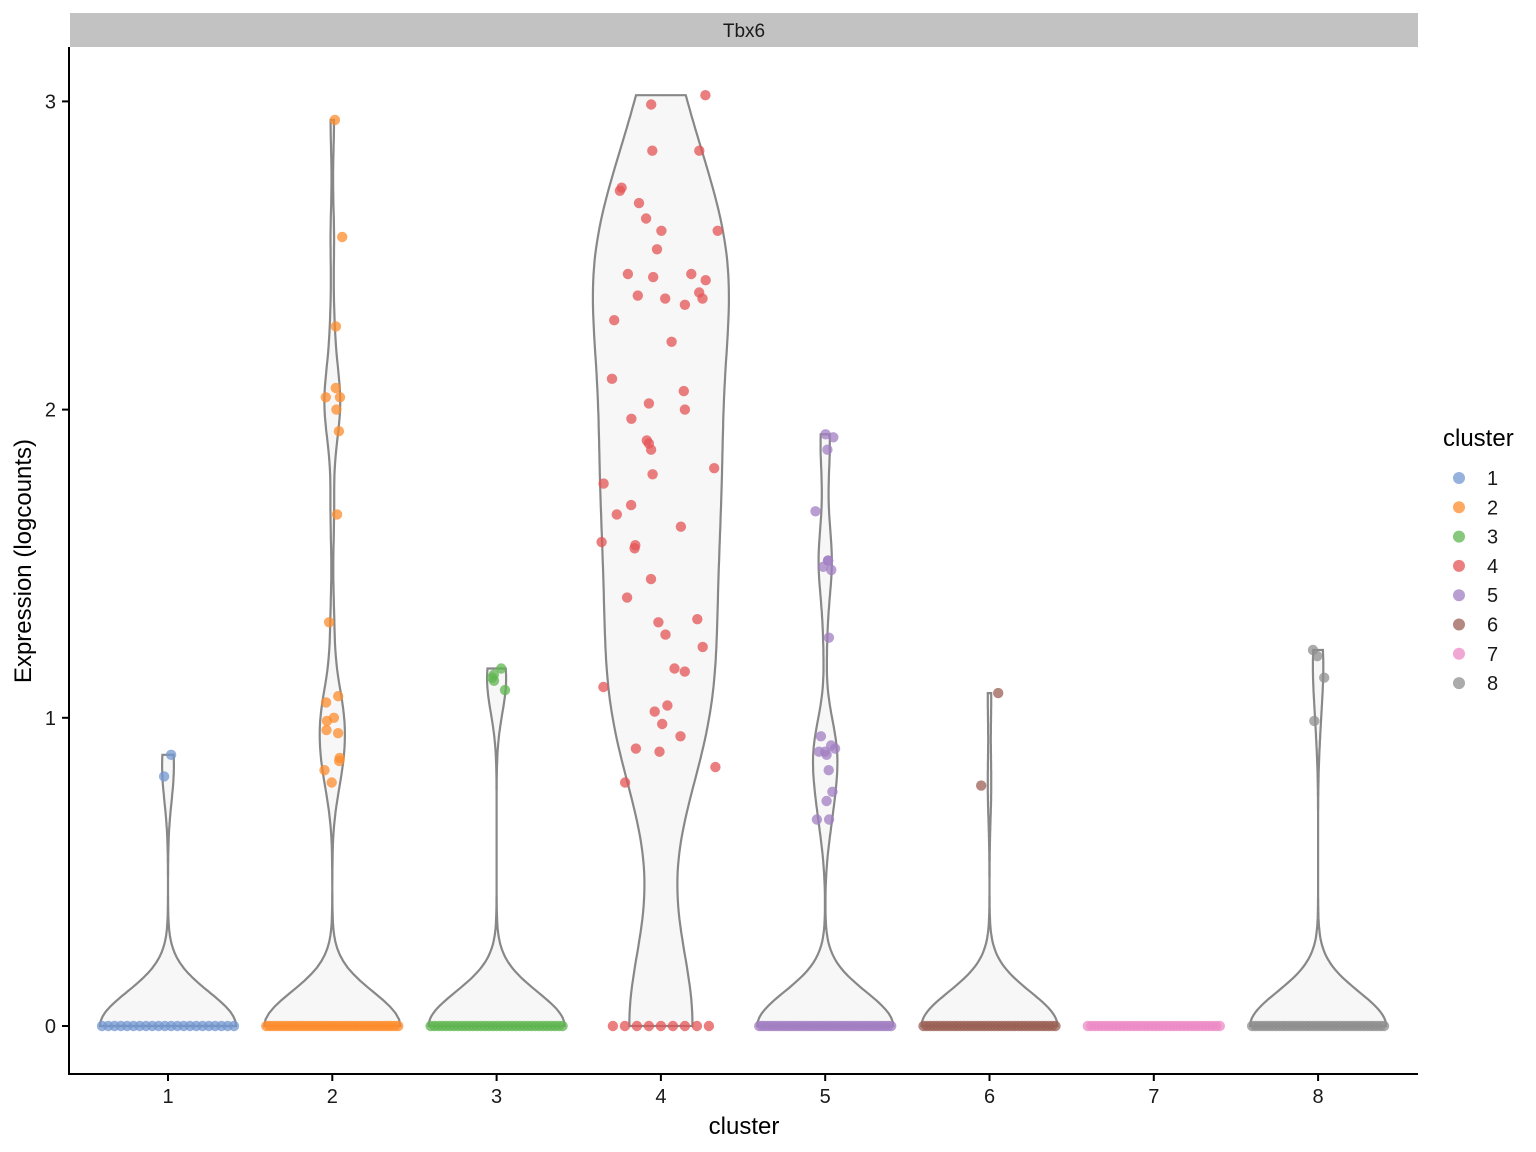 This screenshot has height=1152, width=1536. Describe the element at coordinates (50, 411) in the screenshot. I see `y-tick-label: 2` at that location.